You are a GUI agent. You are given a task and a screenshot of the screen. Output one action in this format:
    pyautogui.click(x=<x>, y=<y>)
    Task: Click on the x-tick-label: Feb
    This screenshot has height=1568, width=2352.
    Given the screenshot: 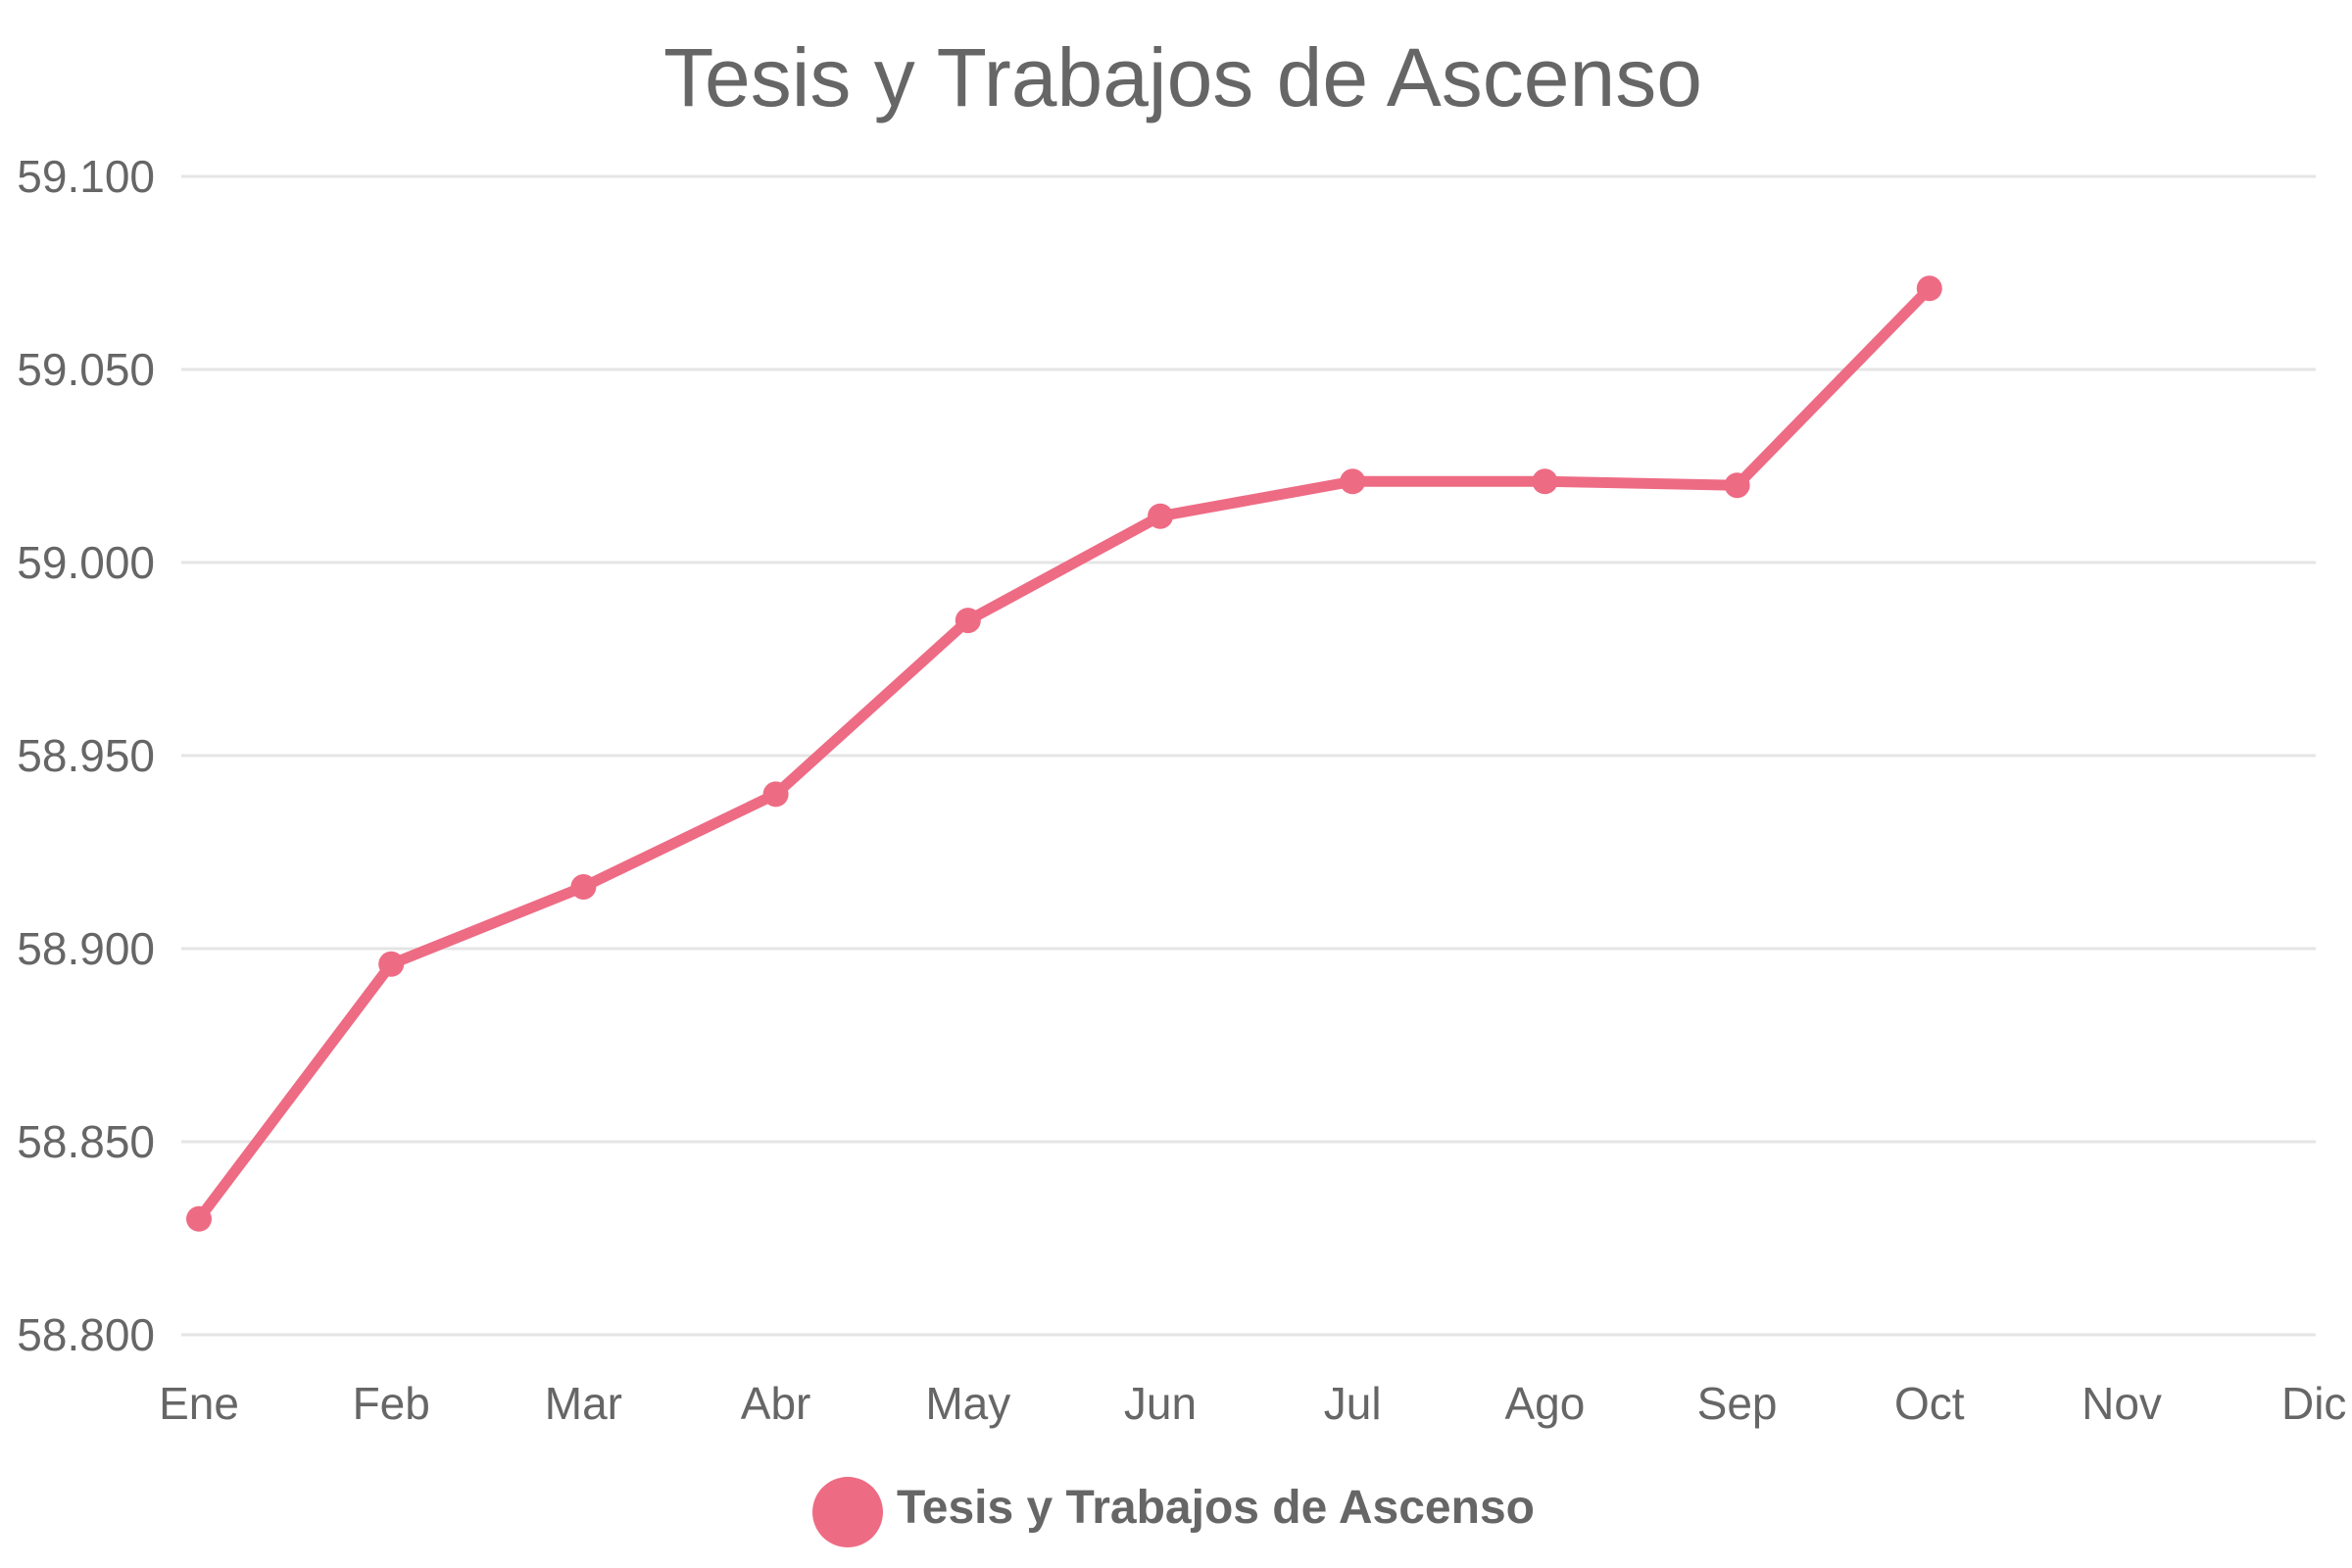 What is the action you would take?
    pyautogui.click(x=391, y=1403)
    